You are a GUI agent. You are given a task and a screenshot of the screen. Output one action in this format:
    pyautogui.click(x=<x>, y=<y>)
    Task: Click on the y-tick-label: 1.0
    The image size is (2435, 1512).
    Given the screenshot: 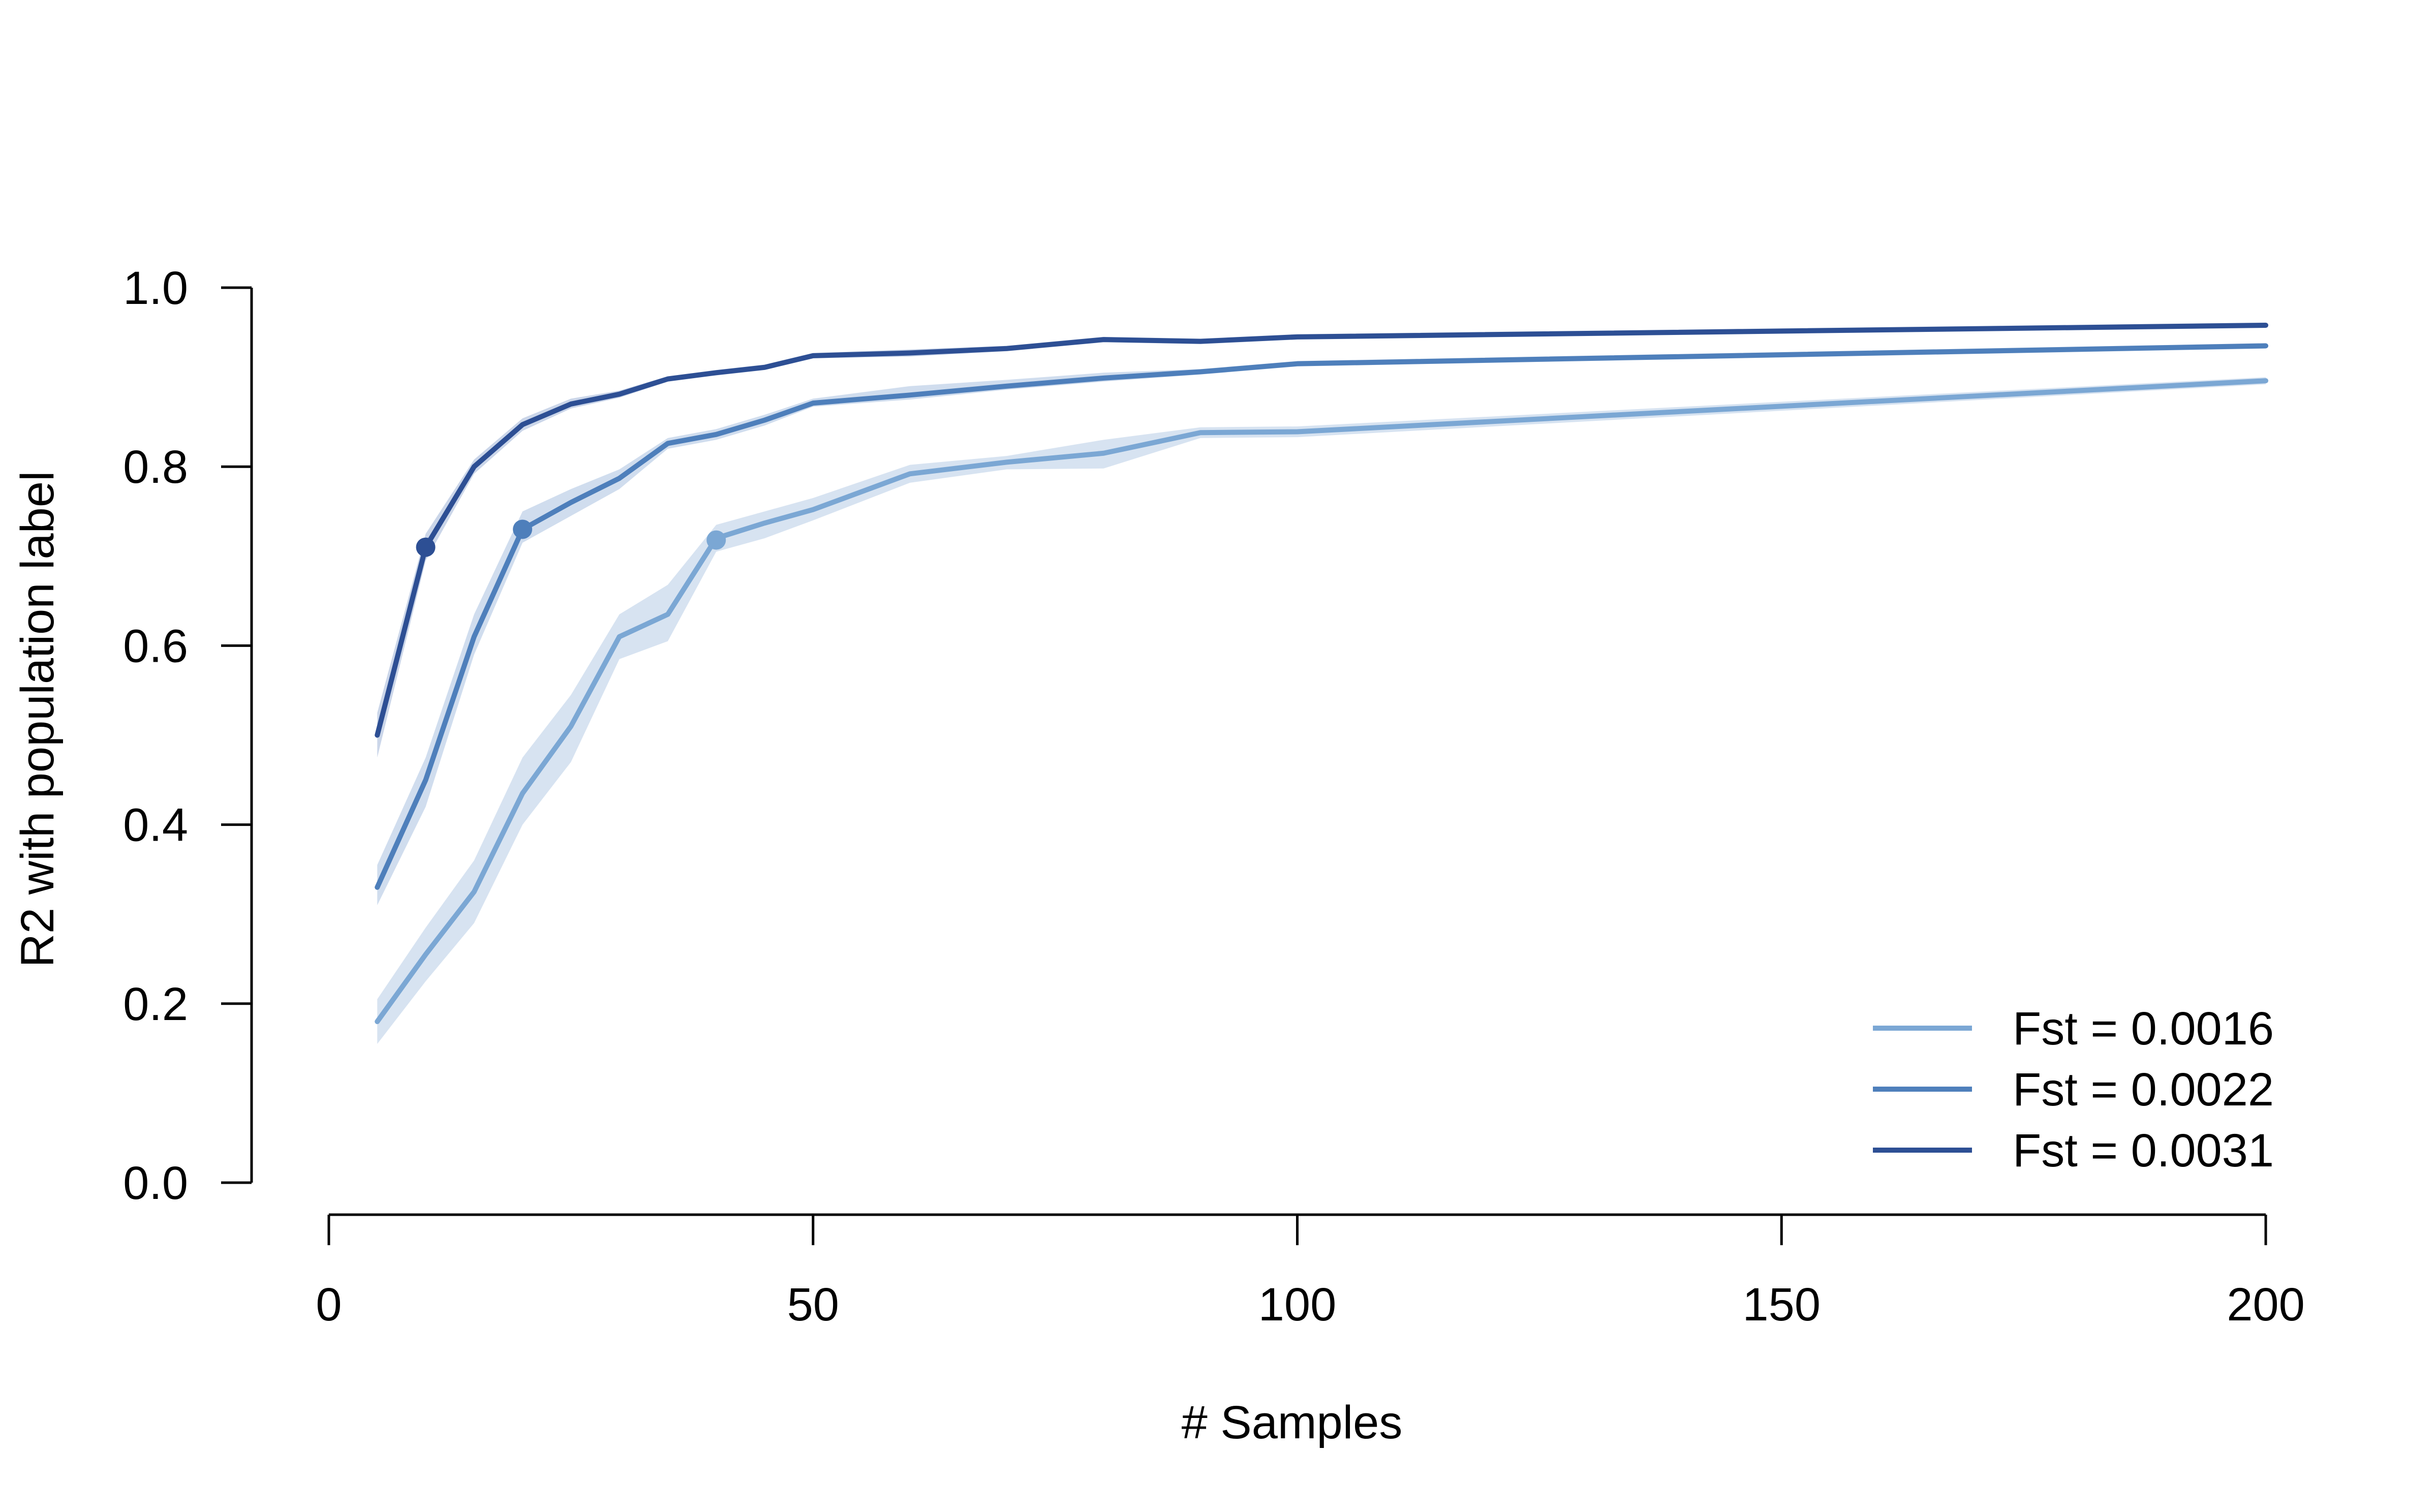 What is the action you would take?
    pyautogui.click(x=155, y=288)
    